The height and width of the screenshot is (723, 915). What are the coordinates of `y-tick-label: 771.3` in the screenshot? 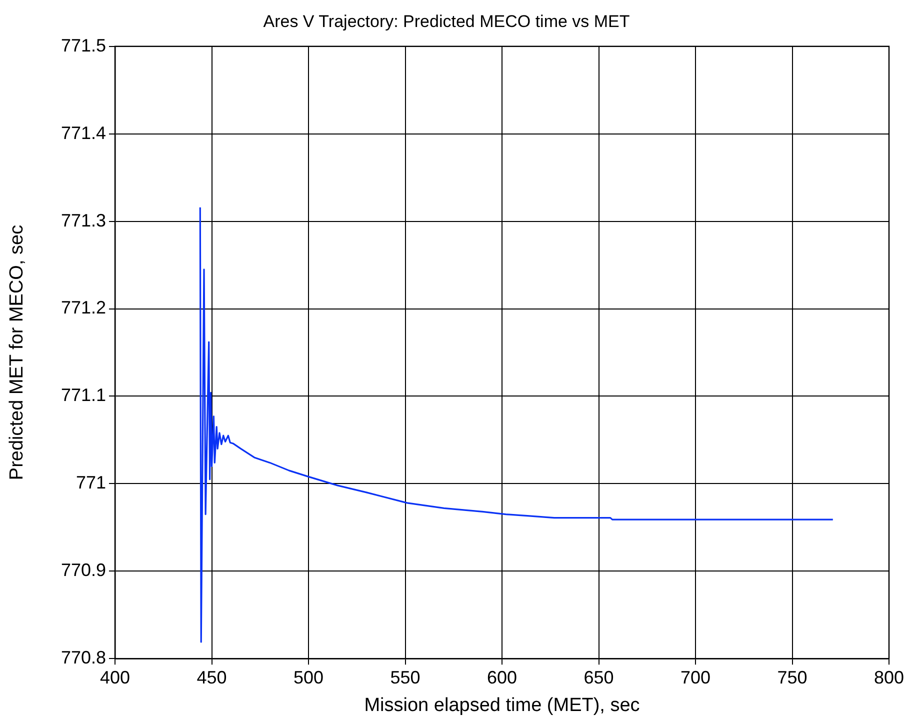 It's located at (83, 220).